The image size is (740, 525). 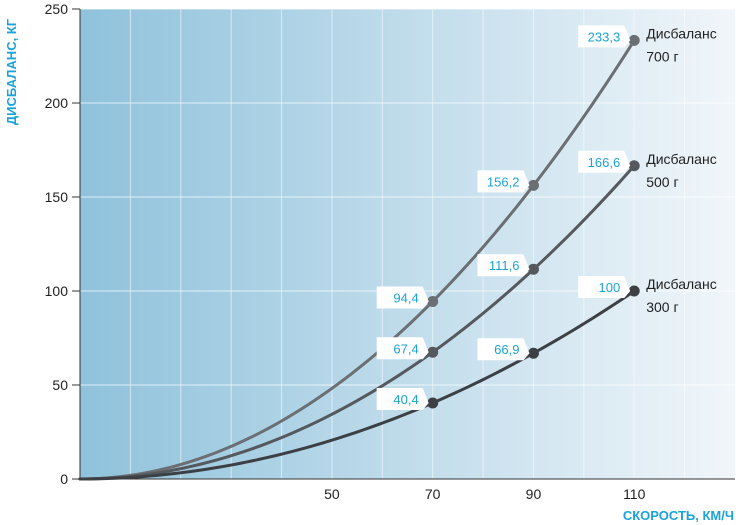 I want to click on value-label: 156,2, so click(x=503, y=181).